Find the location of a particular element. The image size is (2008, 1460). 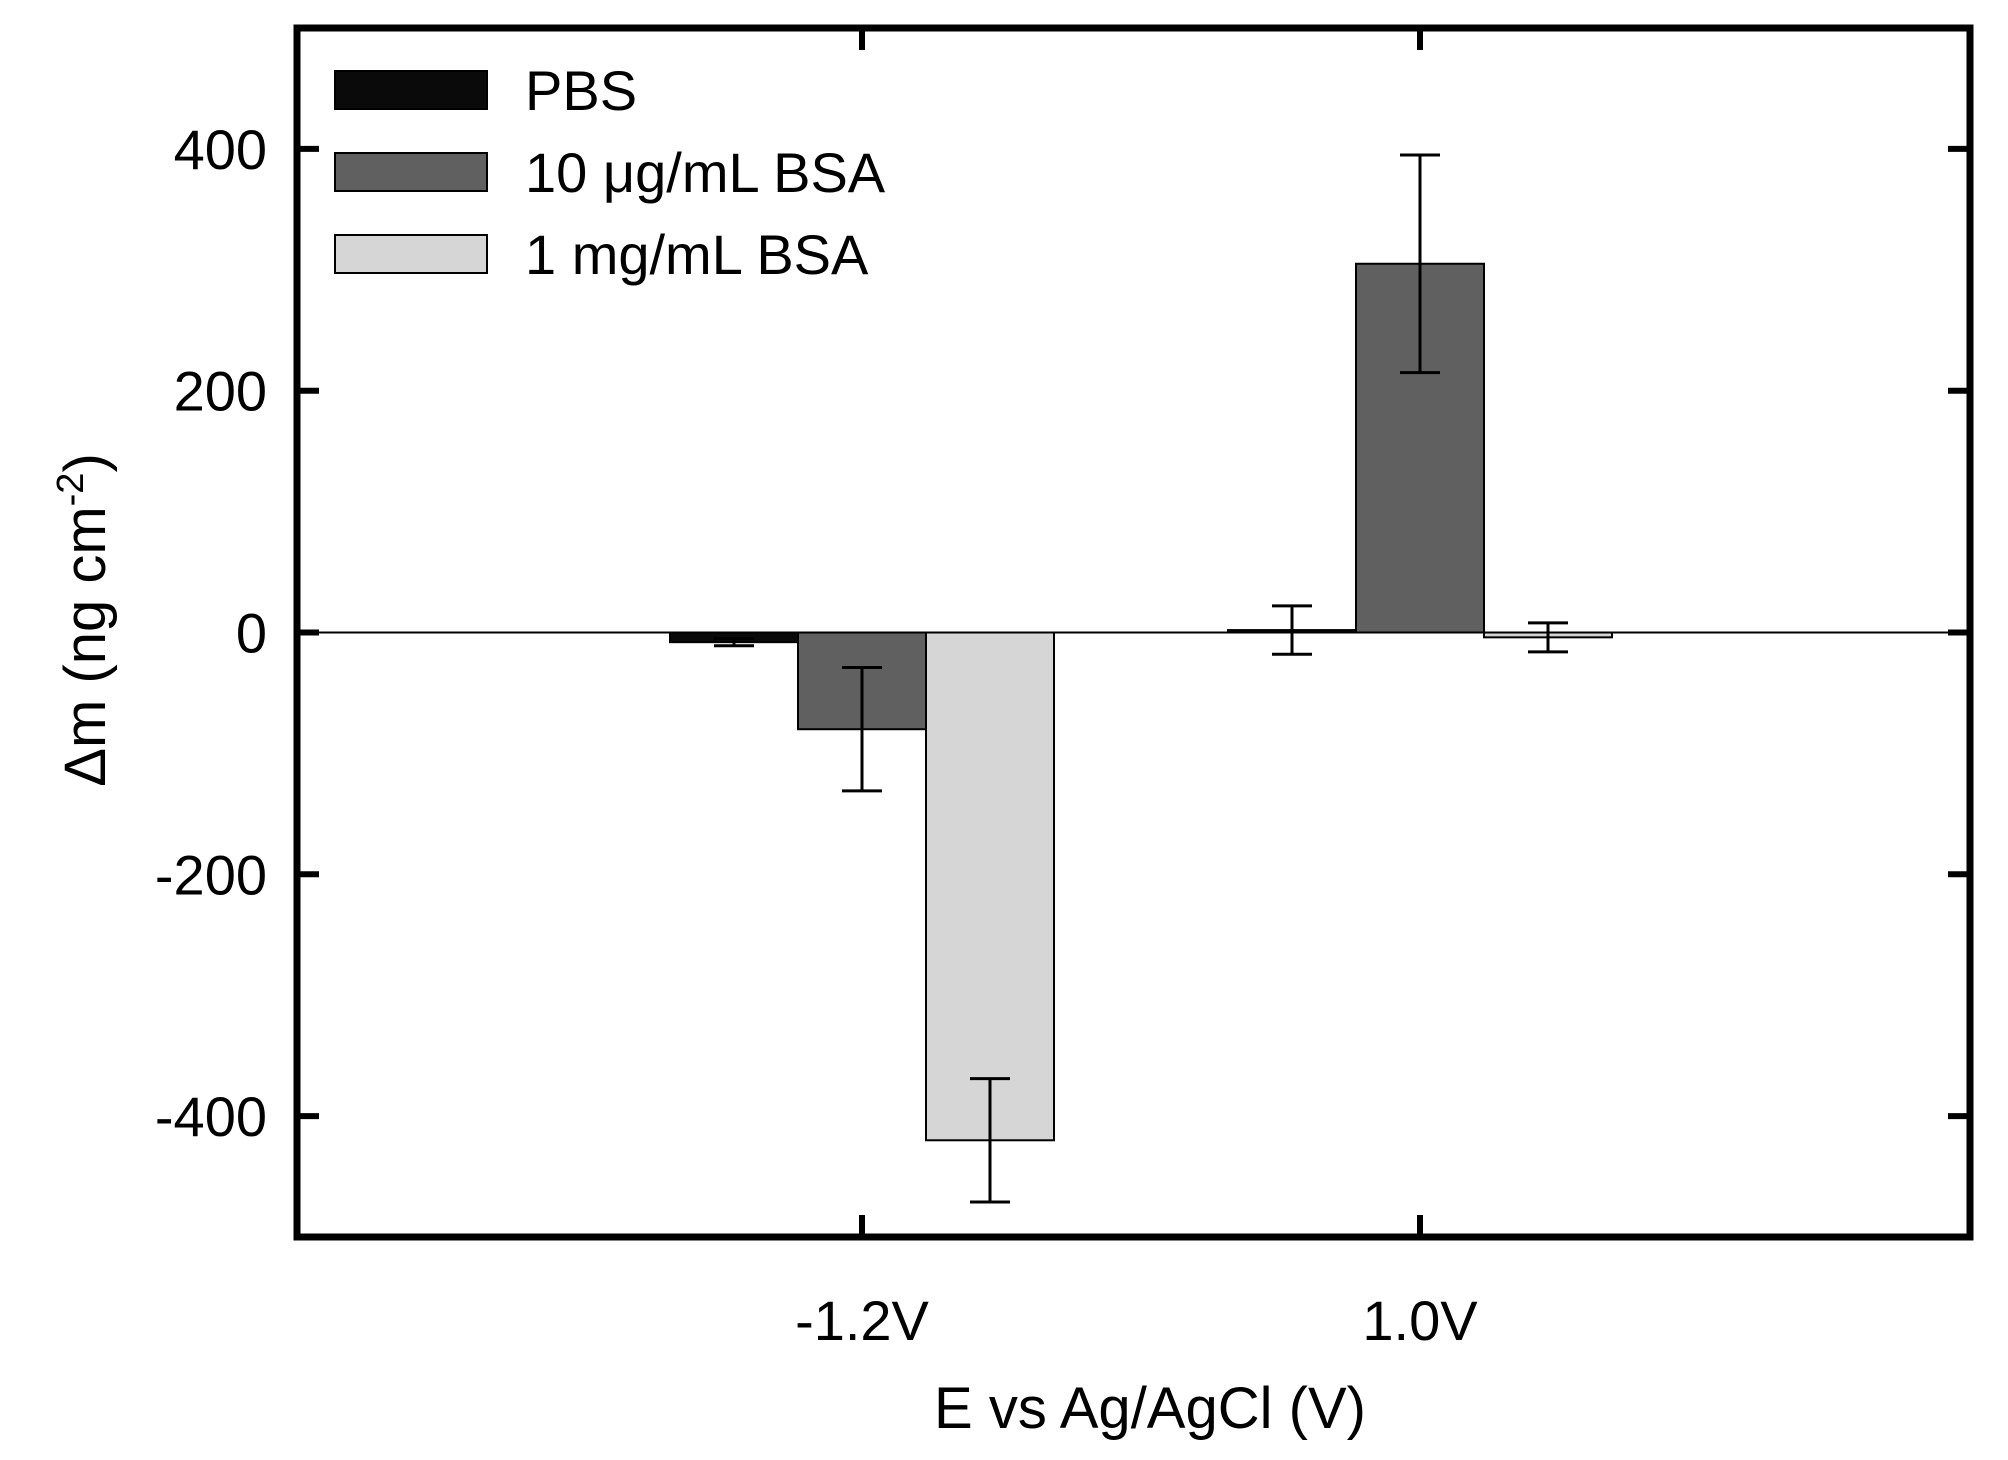

y-tick-label: 400 is located at coordinates (220, 149).